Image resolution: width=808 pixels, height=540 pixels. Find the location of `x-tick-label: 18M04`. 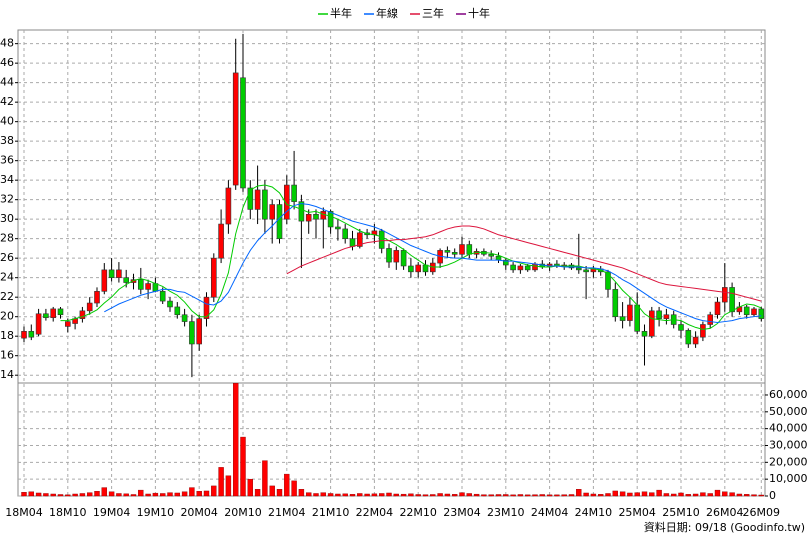

x-tick-label: 18M04 is located at coordinates (24, 512).